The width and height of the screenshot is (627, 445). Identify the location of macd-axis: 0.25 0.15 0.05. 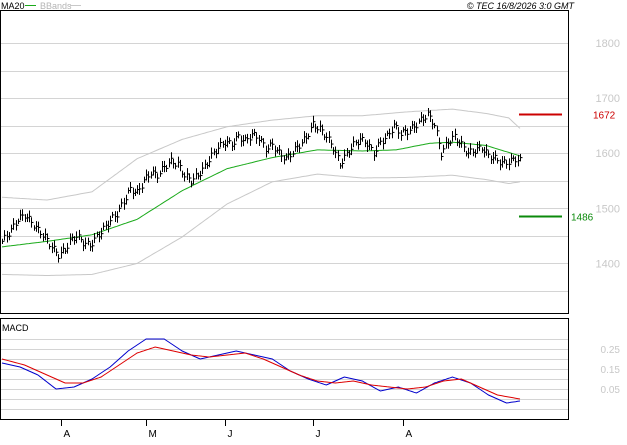
(611, 370).